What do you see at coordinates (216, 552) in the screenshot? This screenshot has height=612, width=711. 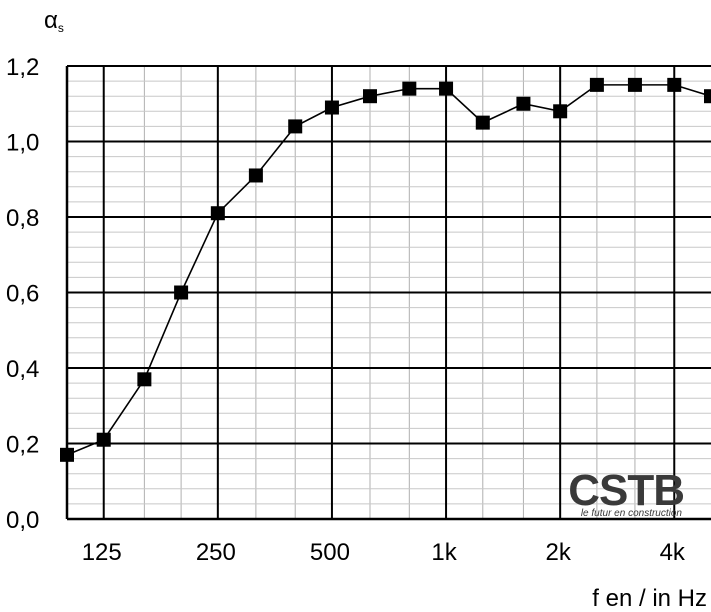 I see `x-tick-label: 250` at bounding box center [216, 552].